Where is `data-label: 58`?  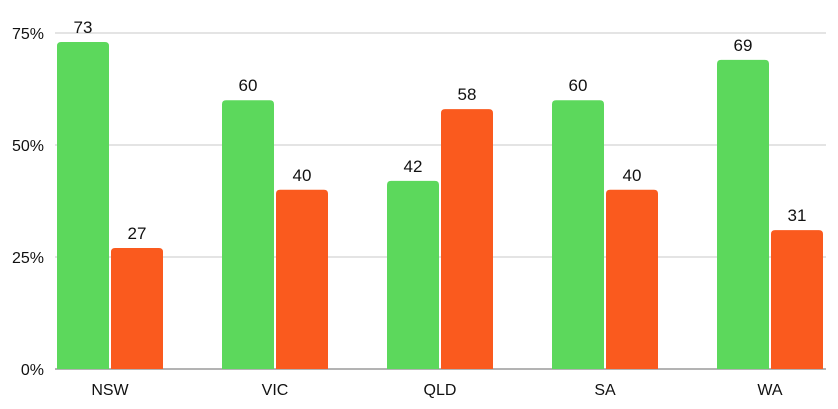
data-label: 58 is located at coordinates (467, 94).